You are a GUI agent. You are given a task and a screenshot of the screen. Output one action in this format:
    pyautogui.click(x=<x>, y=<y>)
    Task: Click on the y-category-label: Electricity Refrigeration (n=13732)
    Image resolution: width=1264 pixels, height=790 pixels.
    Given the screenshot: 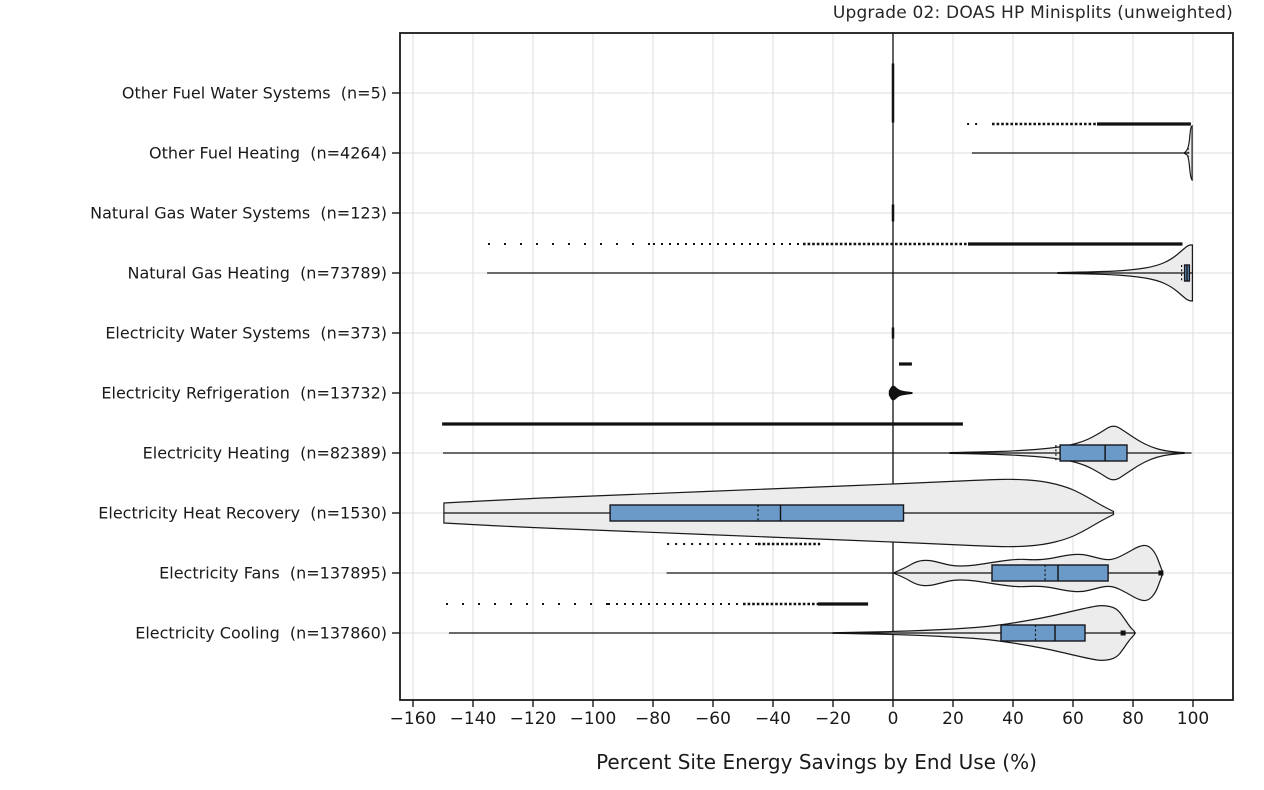 What is the action you would take?
    pyautogui.click(x=244, y=393)
    